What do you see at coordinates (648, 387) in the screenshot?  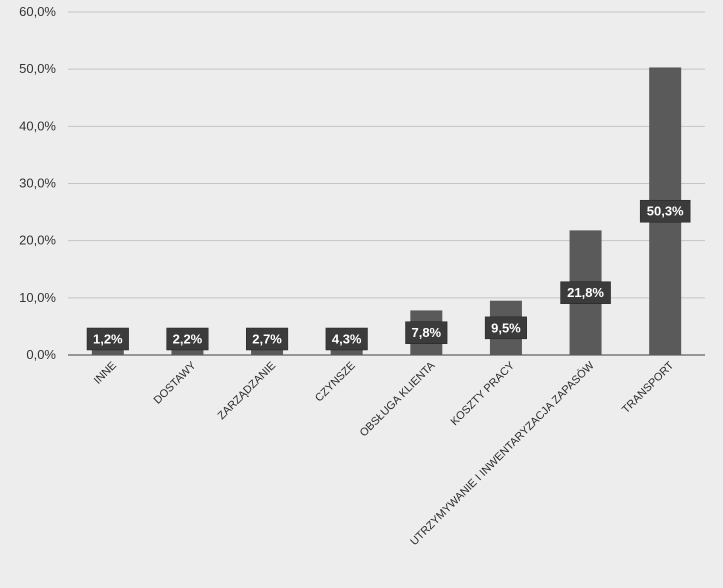 I see `x-tick-label: TRANSPORT` at bounding box center [648, 387].